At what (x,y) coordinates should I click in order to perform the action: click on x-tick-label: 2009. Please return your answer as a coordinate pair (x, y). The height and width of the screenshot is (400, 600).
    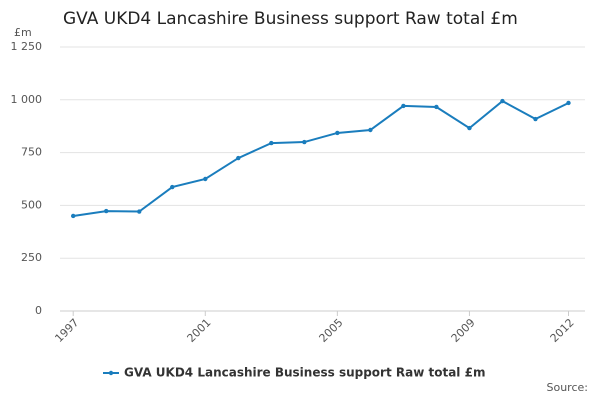
    Looking at the image, I should click on (463, 330).